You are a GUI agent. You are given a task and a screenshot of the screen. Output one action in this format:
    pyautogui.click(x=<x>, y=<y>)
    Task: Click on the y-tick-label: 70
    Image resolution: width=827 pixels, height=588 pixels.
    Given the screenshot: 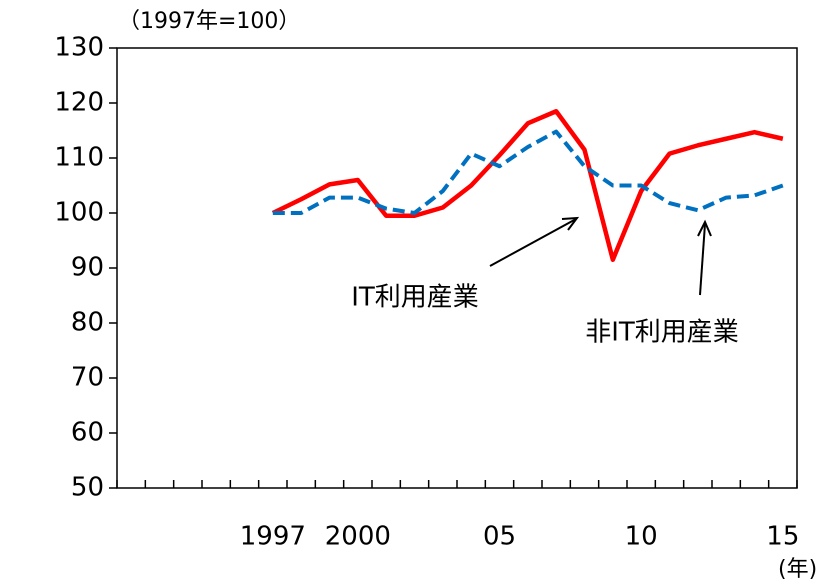 What is the action you would take?
    pyautogui.click(x=87, y=378)
    